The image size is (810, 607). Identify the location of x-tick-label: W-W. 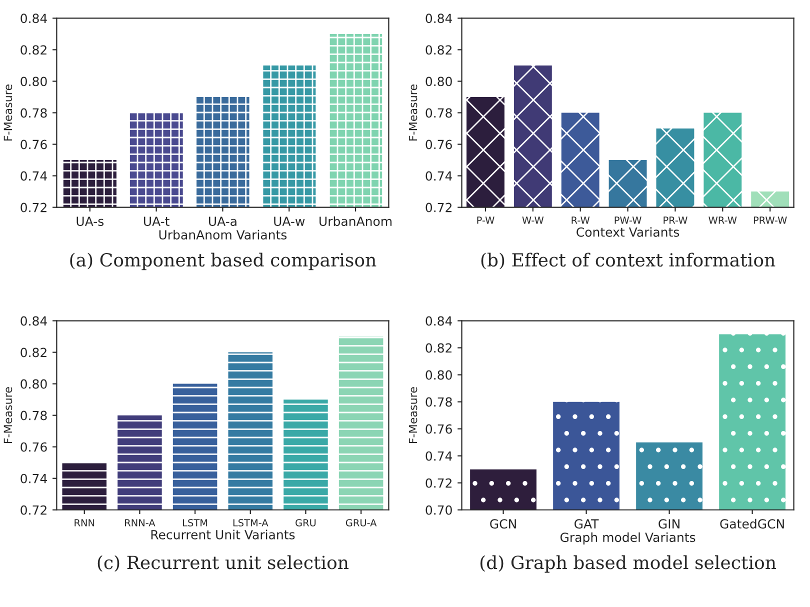
(533, 220).